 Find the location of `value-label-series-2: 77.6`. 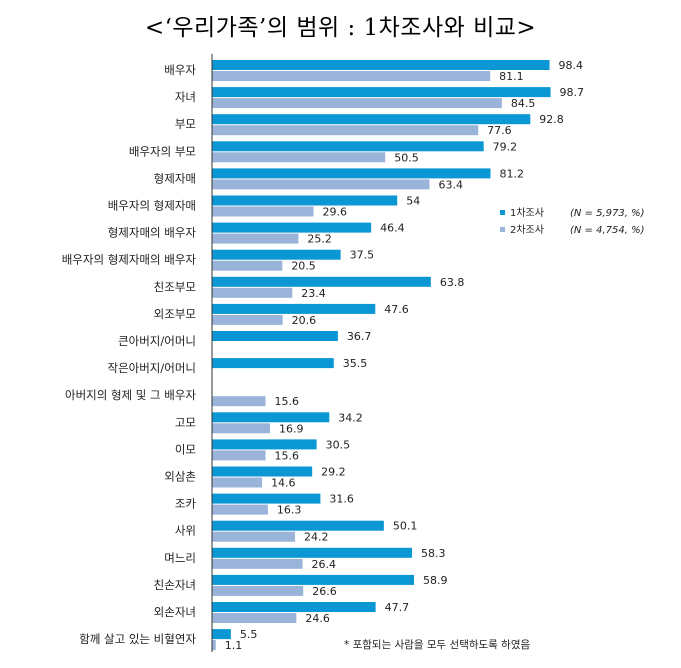

value-label-series-2: 77.6 is located at coordinates (499, 130).